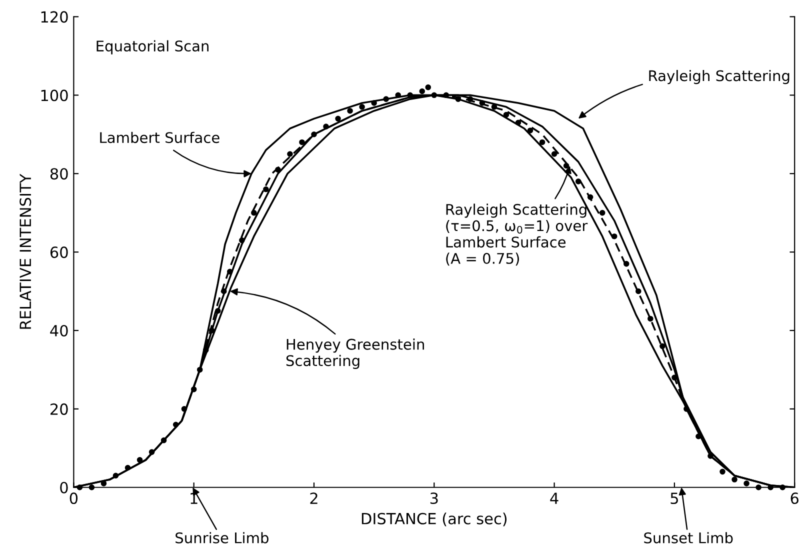  I want to click on x-tick-label: 4, so click(554, 498).